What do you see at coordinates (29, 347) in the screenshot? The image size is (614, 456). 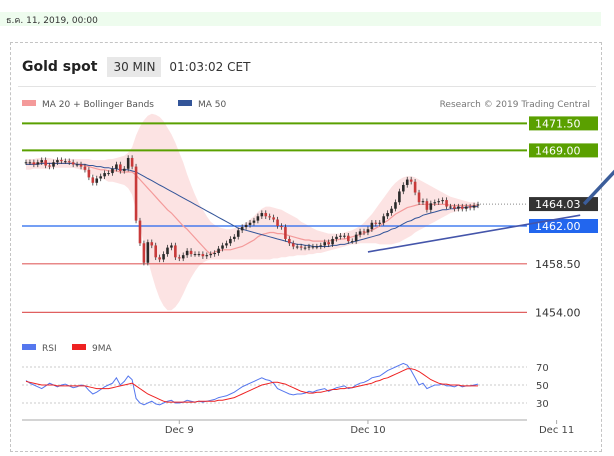 I see `rsi-legend-swatch` at bounding box center [29, 347].